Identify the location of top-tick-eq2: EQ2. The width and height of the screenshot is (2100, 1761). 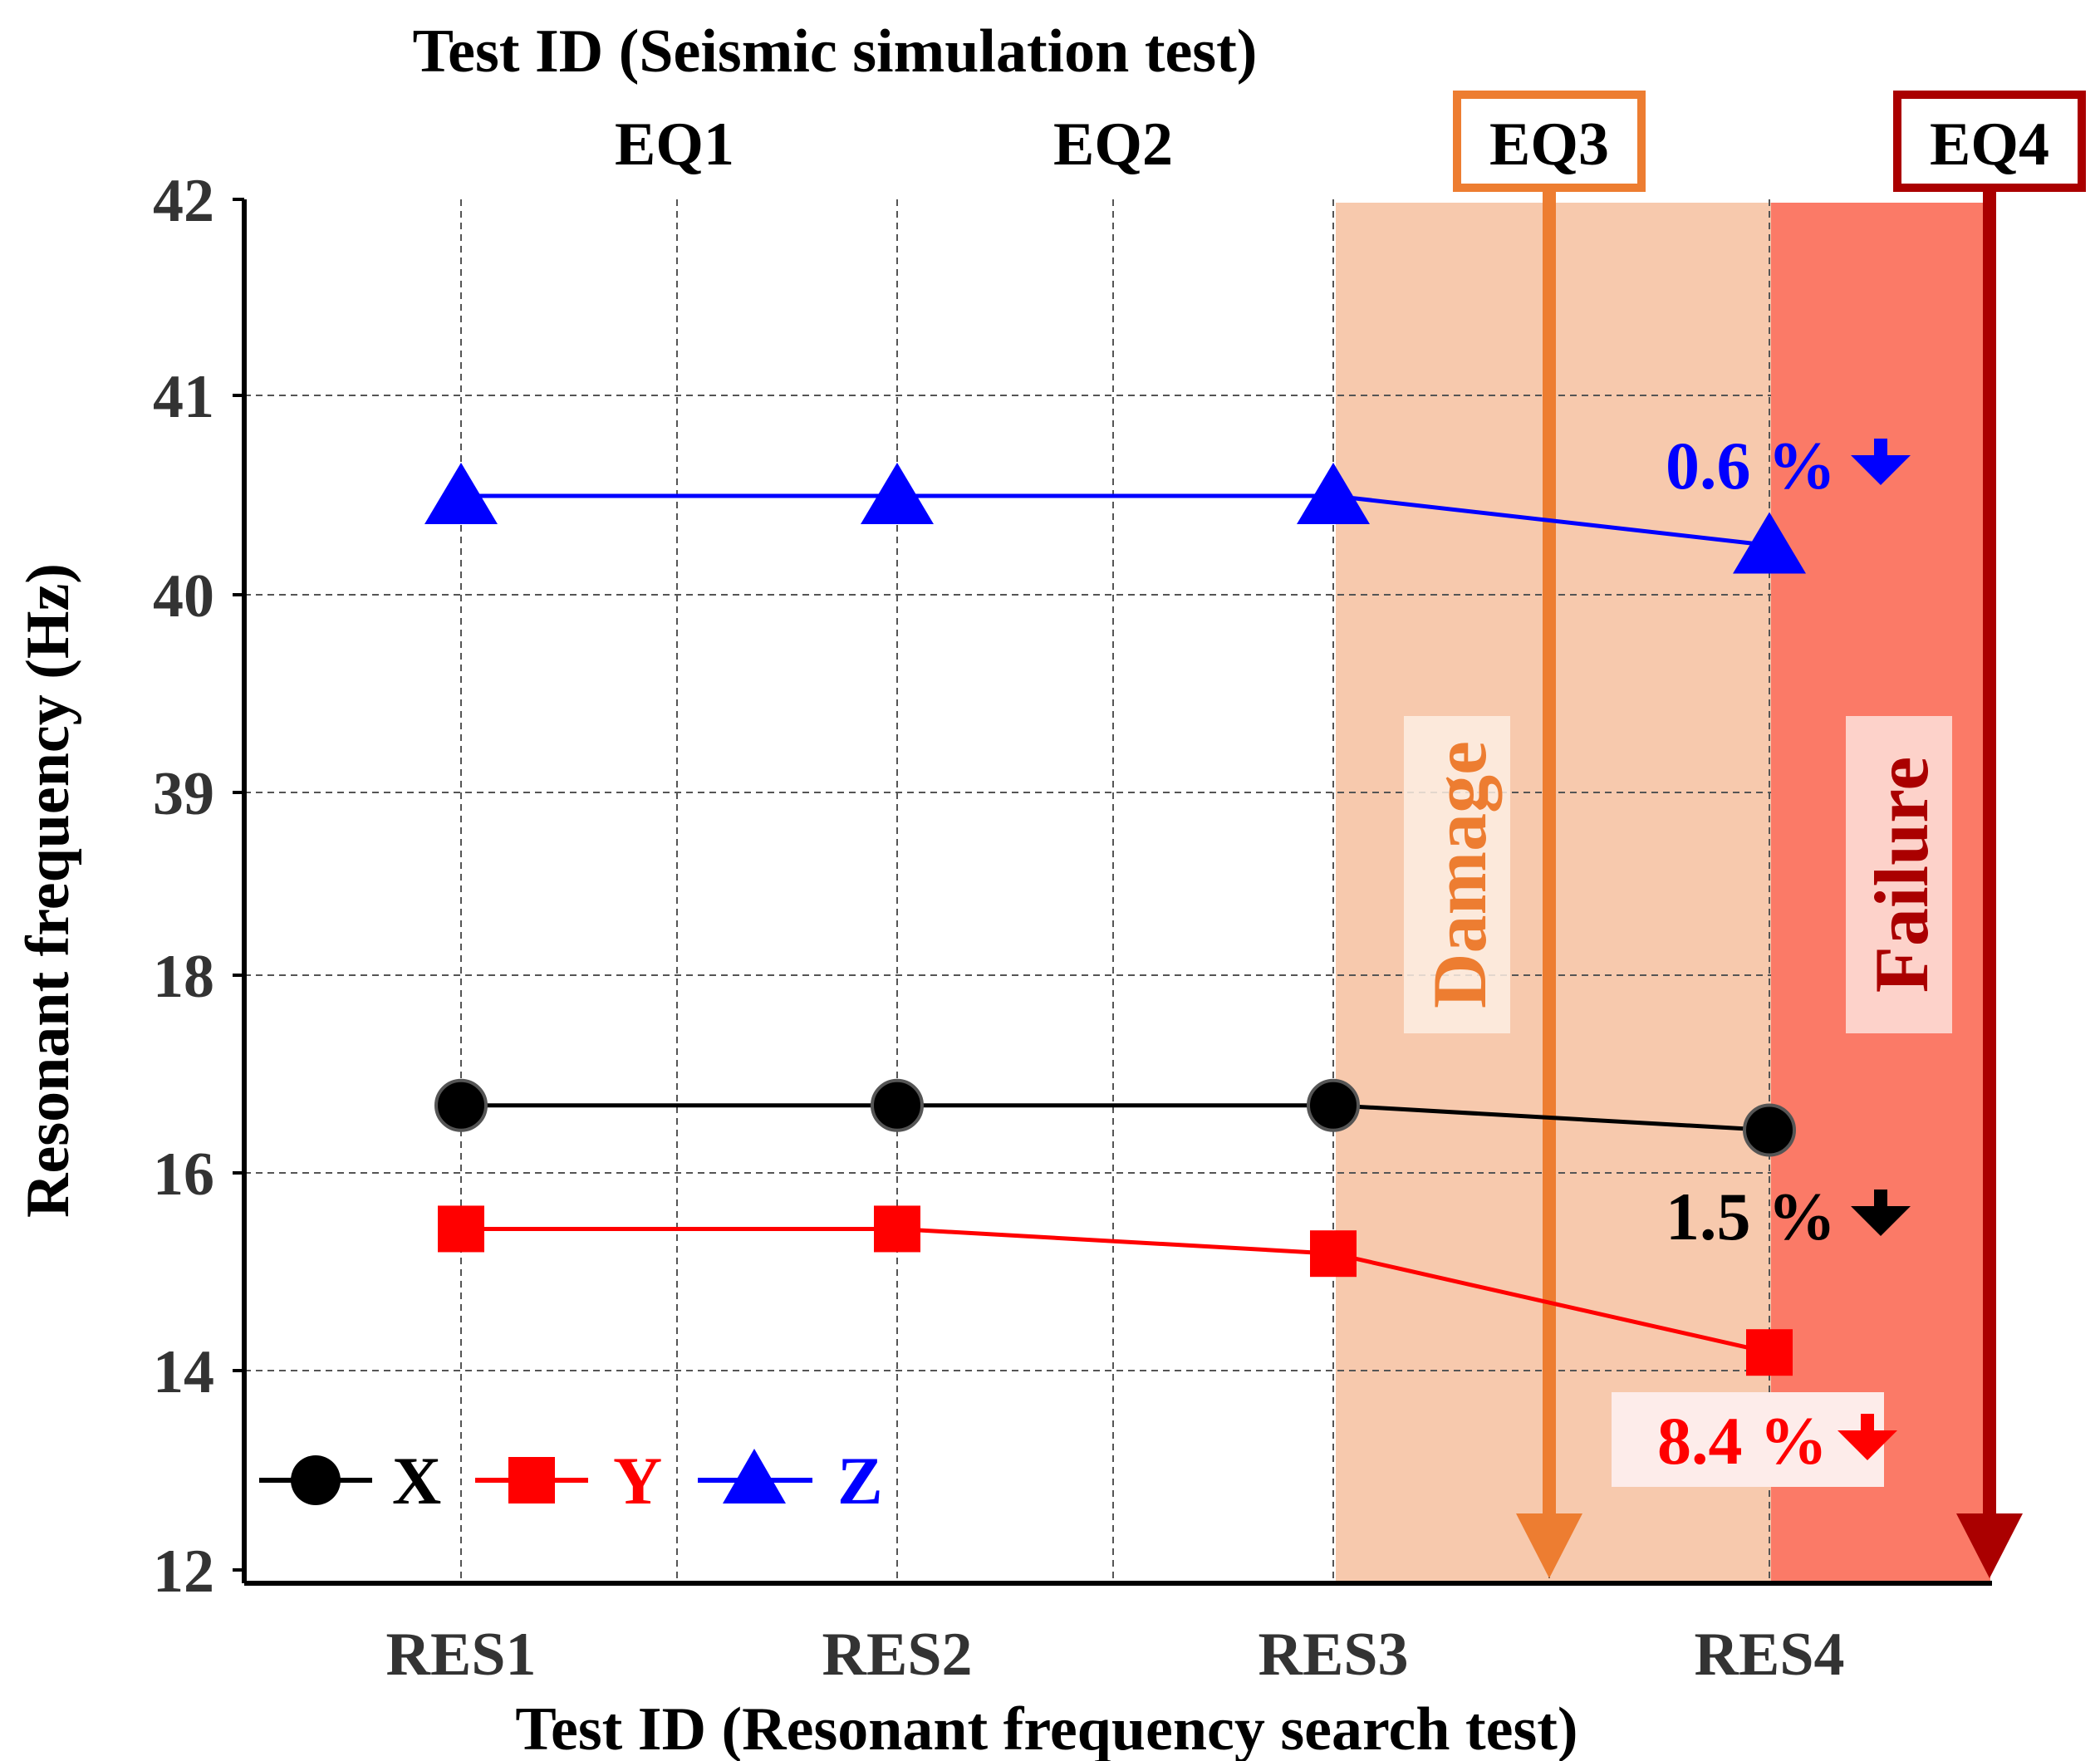
(1113, 144).